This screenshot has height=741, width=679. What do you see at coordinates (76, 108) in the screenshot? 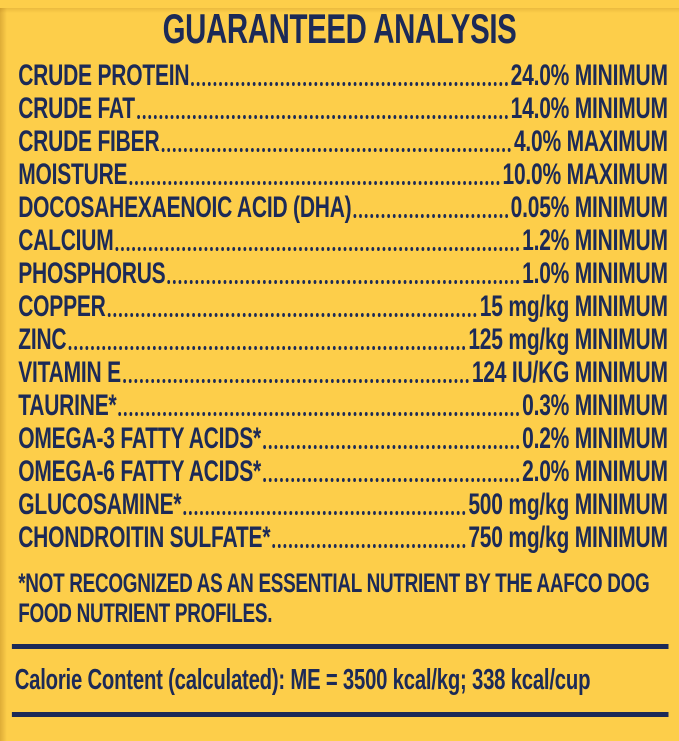
I see `nutrient-name: CRUDE FAT` at bounding box center [76, 108].